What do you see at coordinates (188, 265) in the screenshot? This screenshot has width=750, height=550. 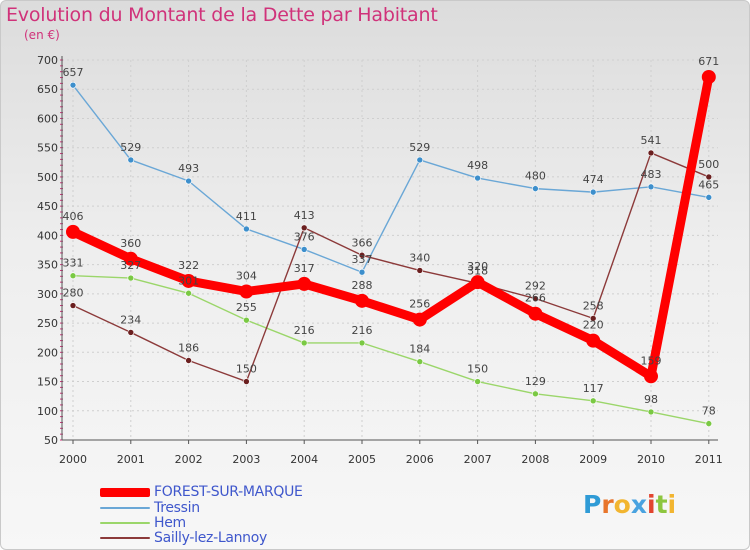 I see `data-label-forest-sur-marque: 322` at bounding box center [188, 265].